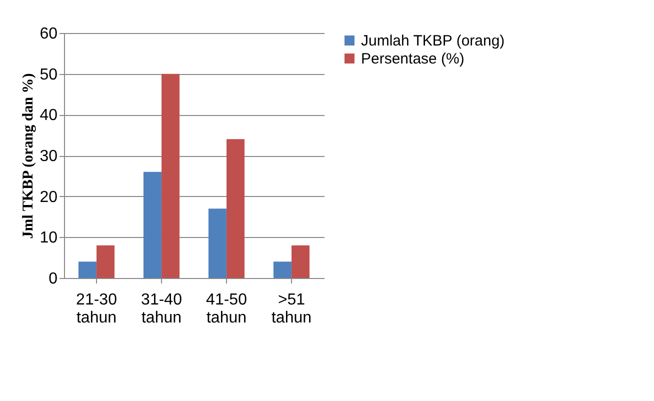 The image size is (654, 401). Describe the element at coordinates (227, 309) in the screenshot. I see `x-tick-label: 41-50 tahun` at that location.